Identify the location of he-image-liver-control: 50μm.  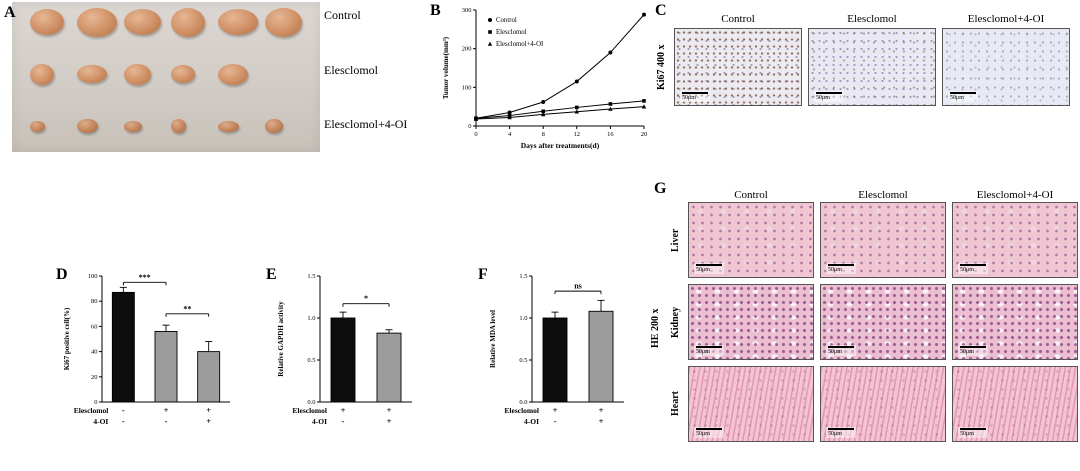
(751, 240).